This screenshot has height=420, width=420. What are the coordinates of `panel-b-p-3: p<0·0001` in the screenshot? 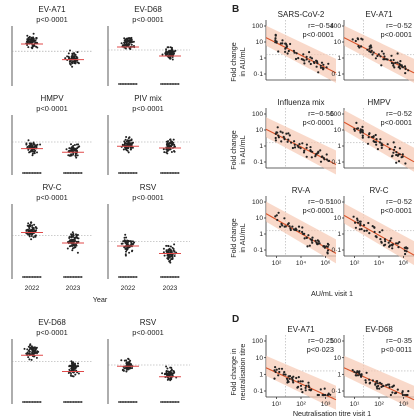 It's located at (396, 122).